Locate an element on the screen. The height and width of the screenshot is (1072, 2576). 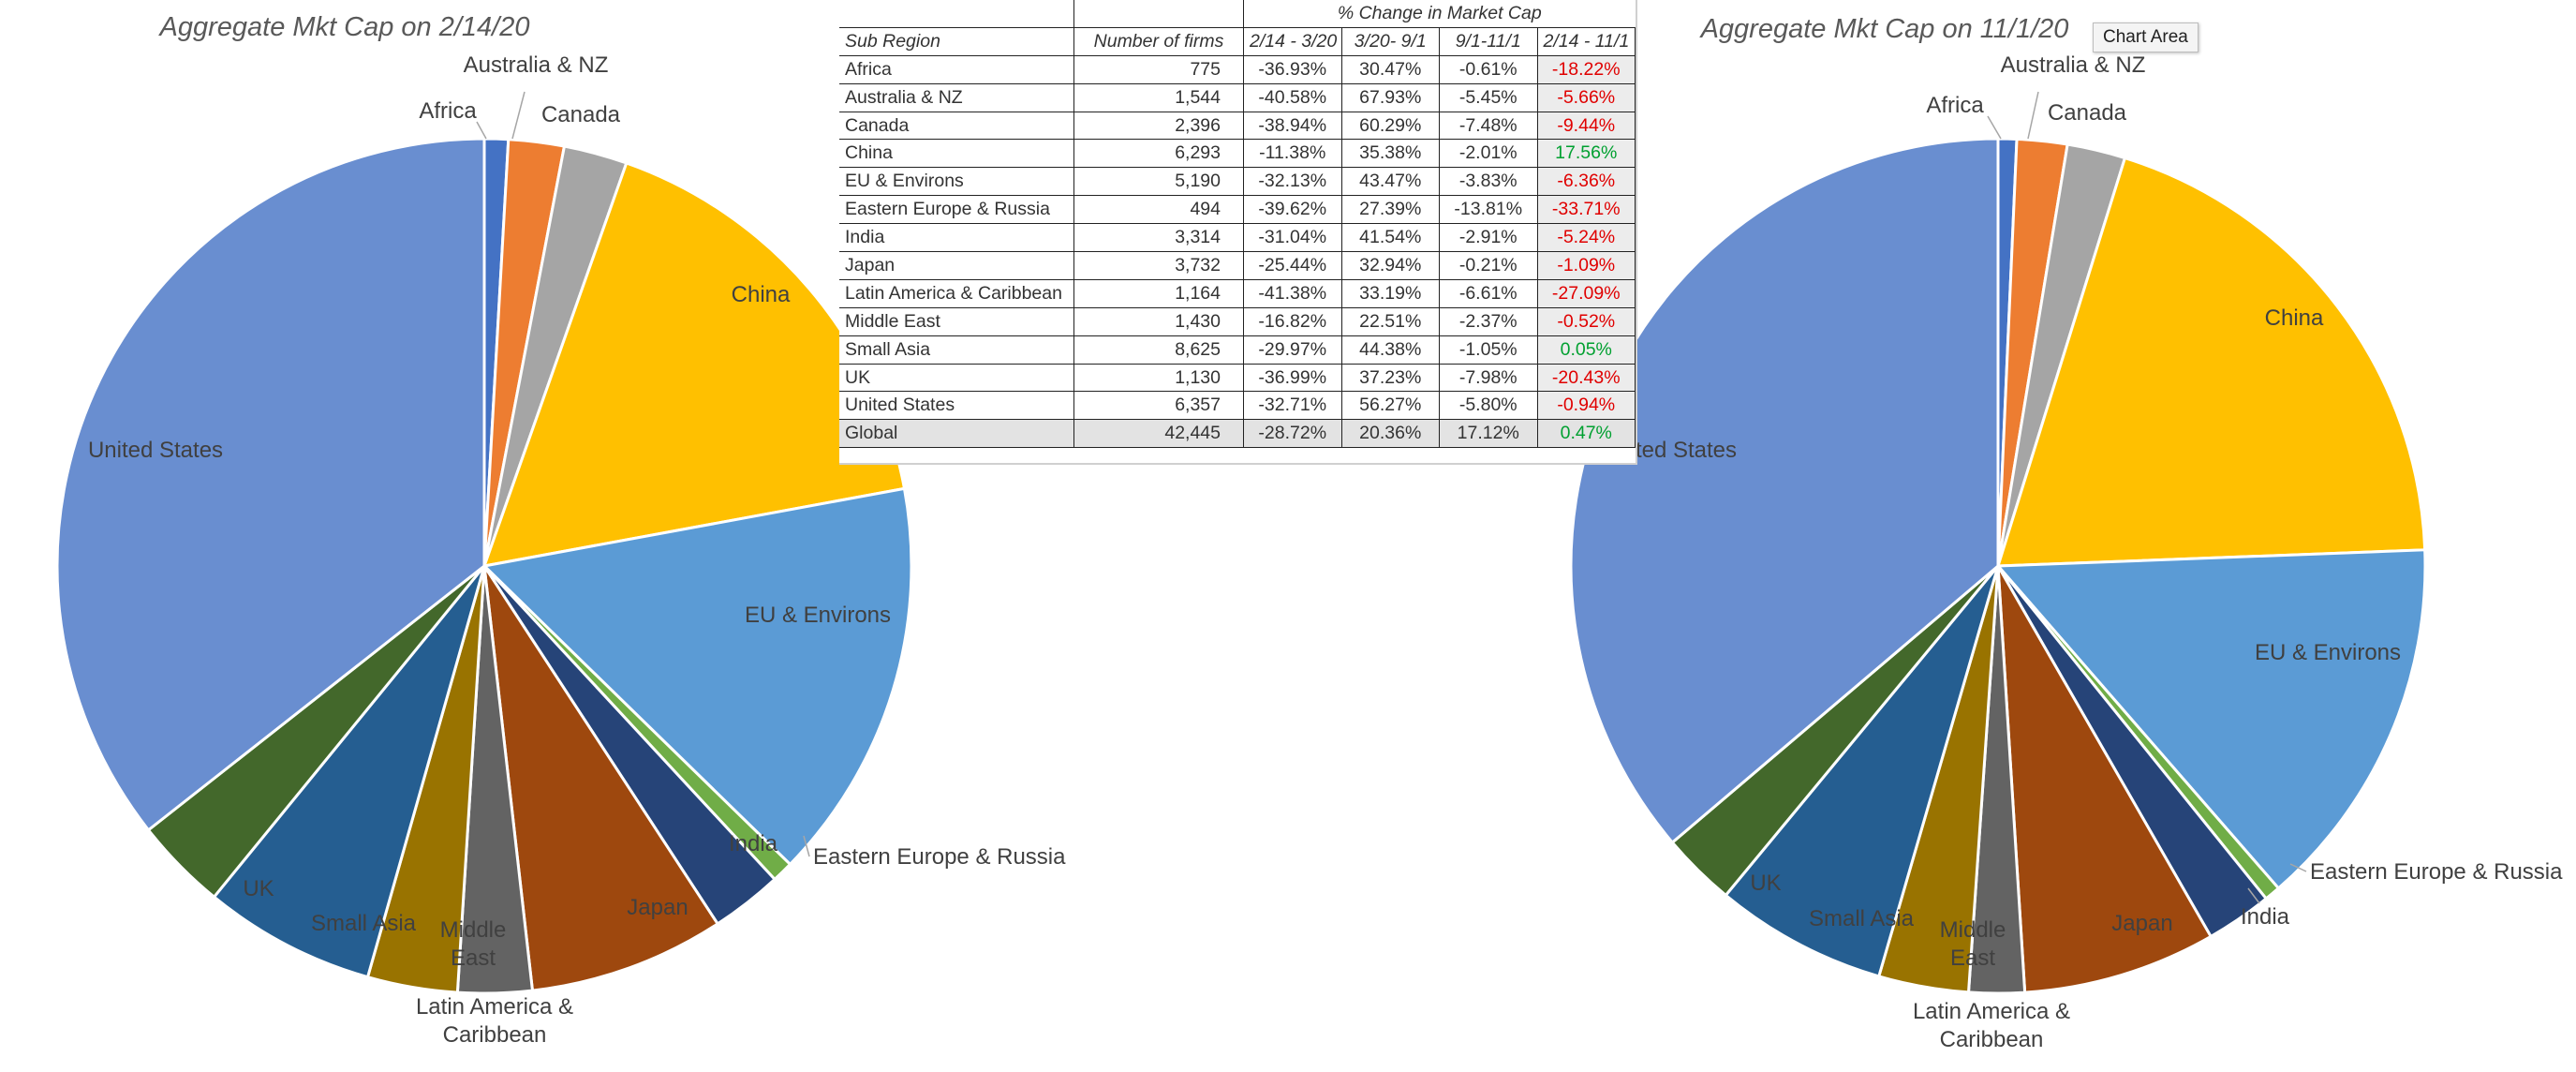
table-cell: -18.22% is located at coordinates (1586, 70).